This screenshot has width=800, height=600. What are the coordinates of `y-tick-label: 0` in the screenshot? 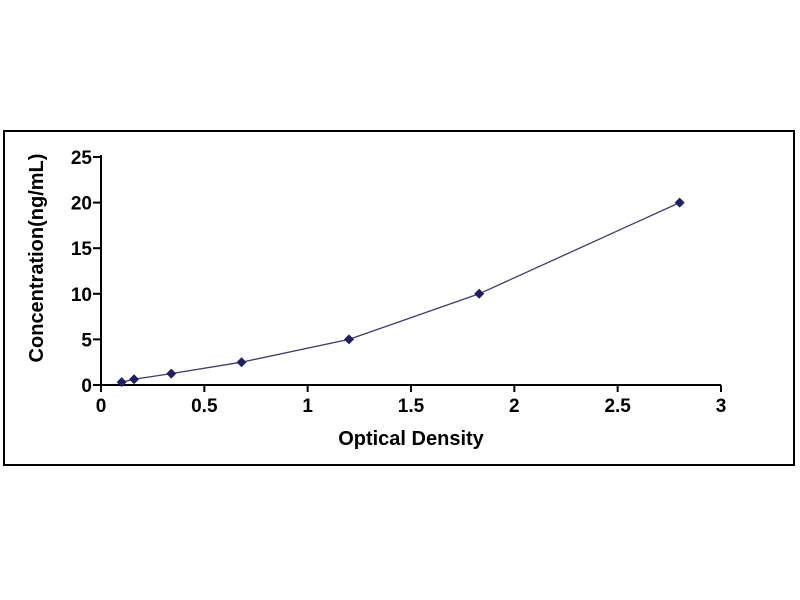 It's located at (86, 386).